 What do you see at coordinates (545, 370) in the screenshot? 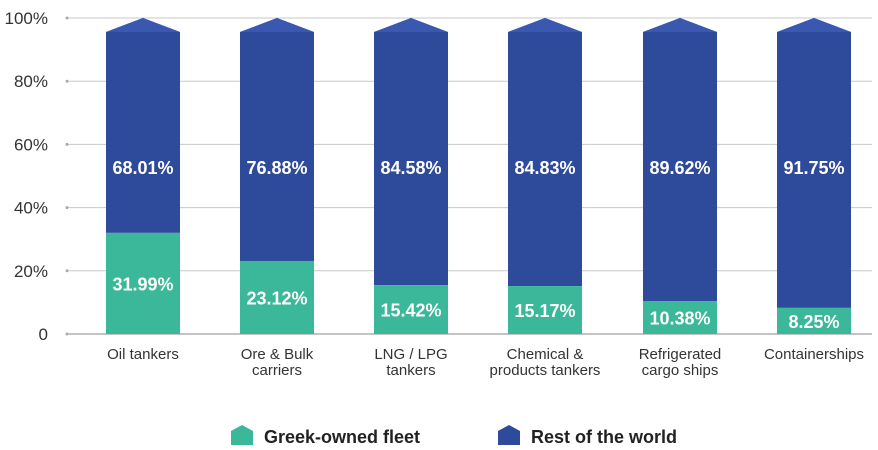
I see `category-label: products tankers` at bounding box center [545, 370].